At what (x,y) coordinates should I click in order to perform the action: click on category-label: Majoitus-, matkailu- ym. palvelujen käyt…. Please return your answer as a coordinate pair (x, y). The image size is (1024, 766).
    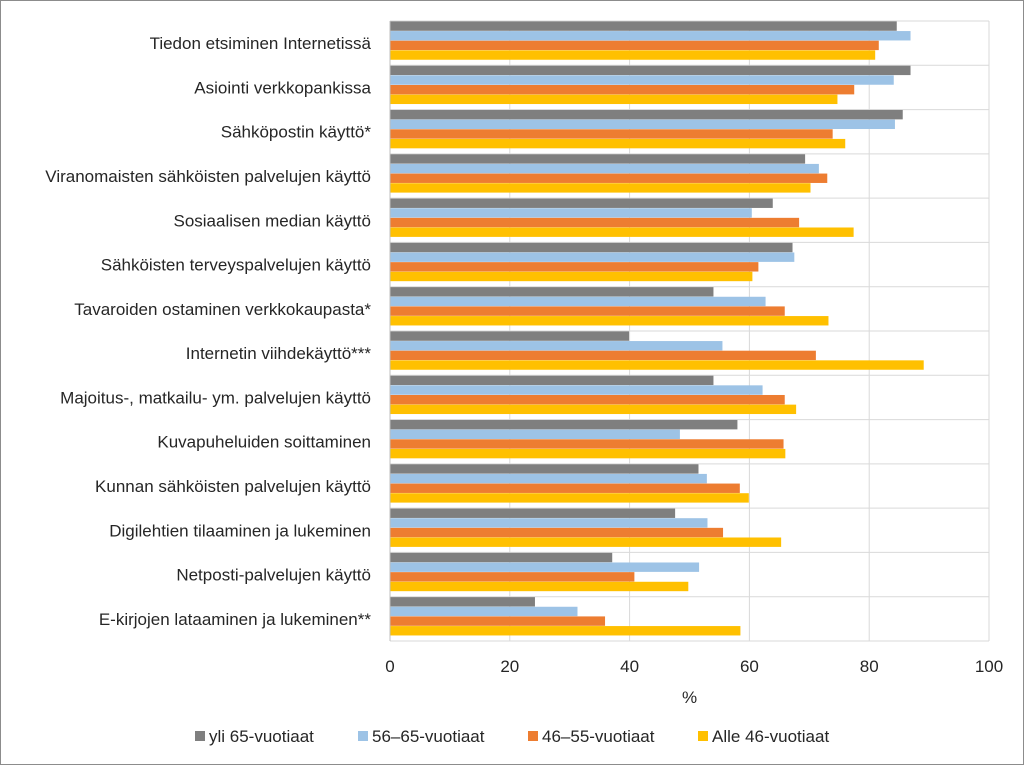
    Looking at the image, I should click on (215, 397).